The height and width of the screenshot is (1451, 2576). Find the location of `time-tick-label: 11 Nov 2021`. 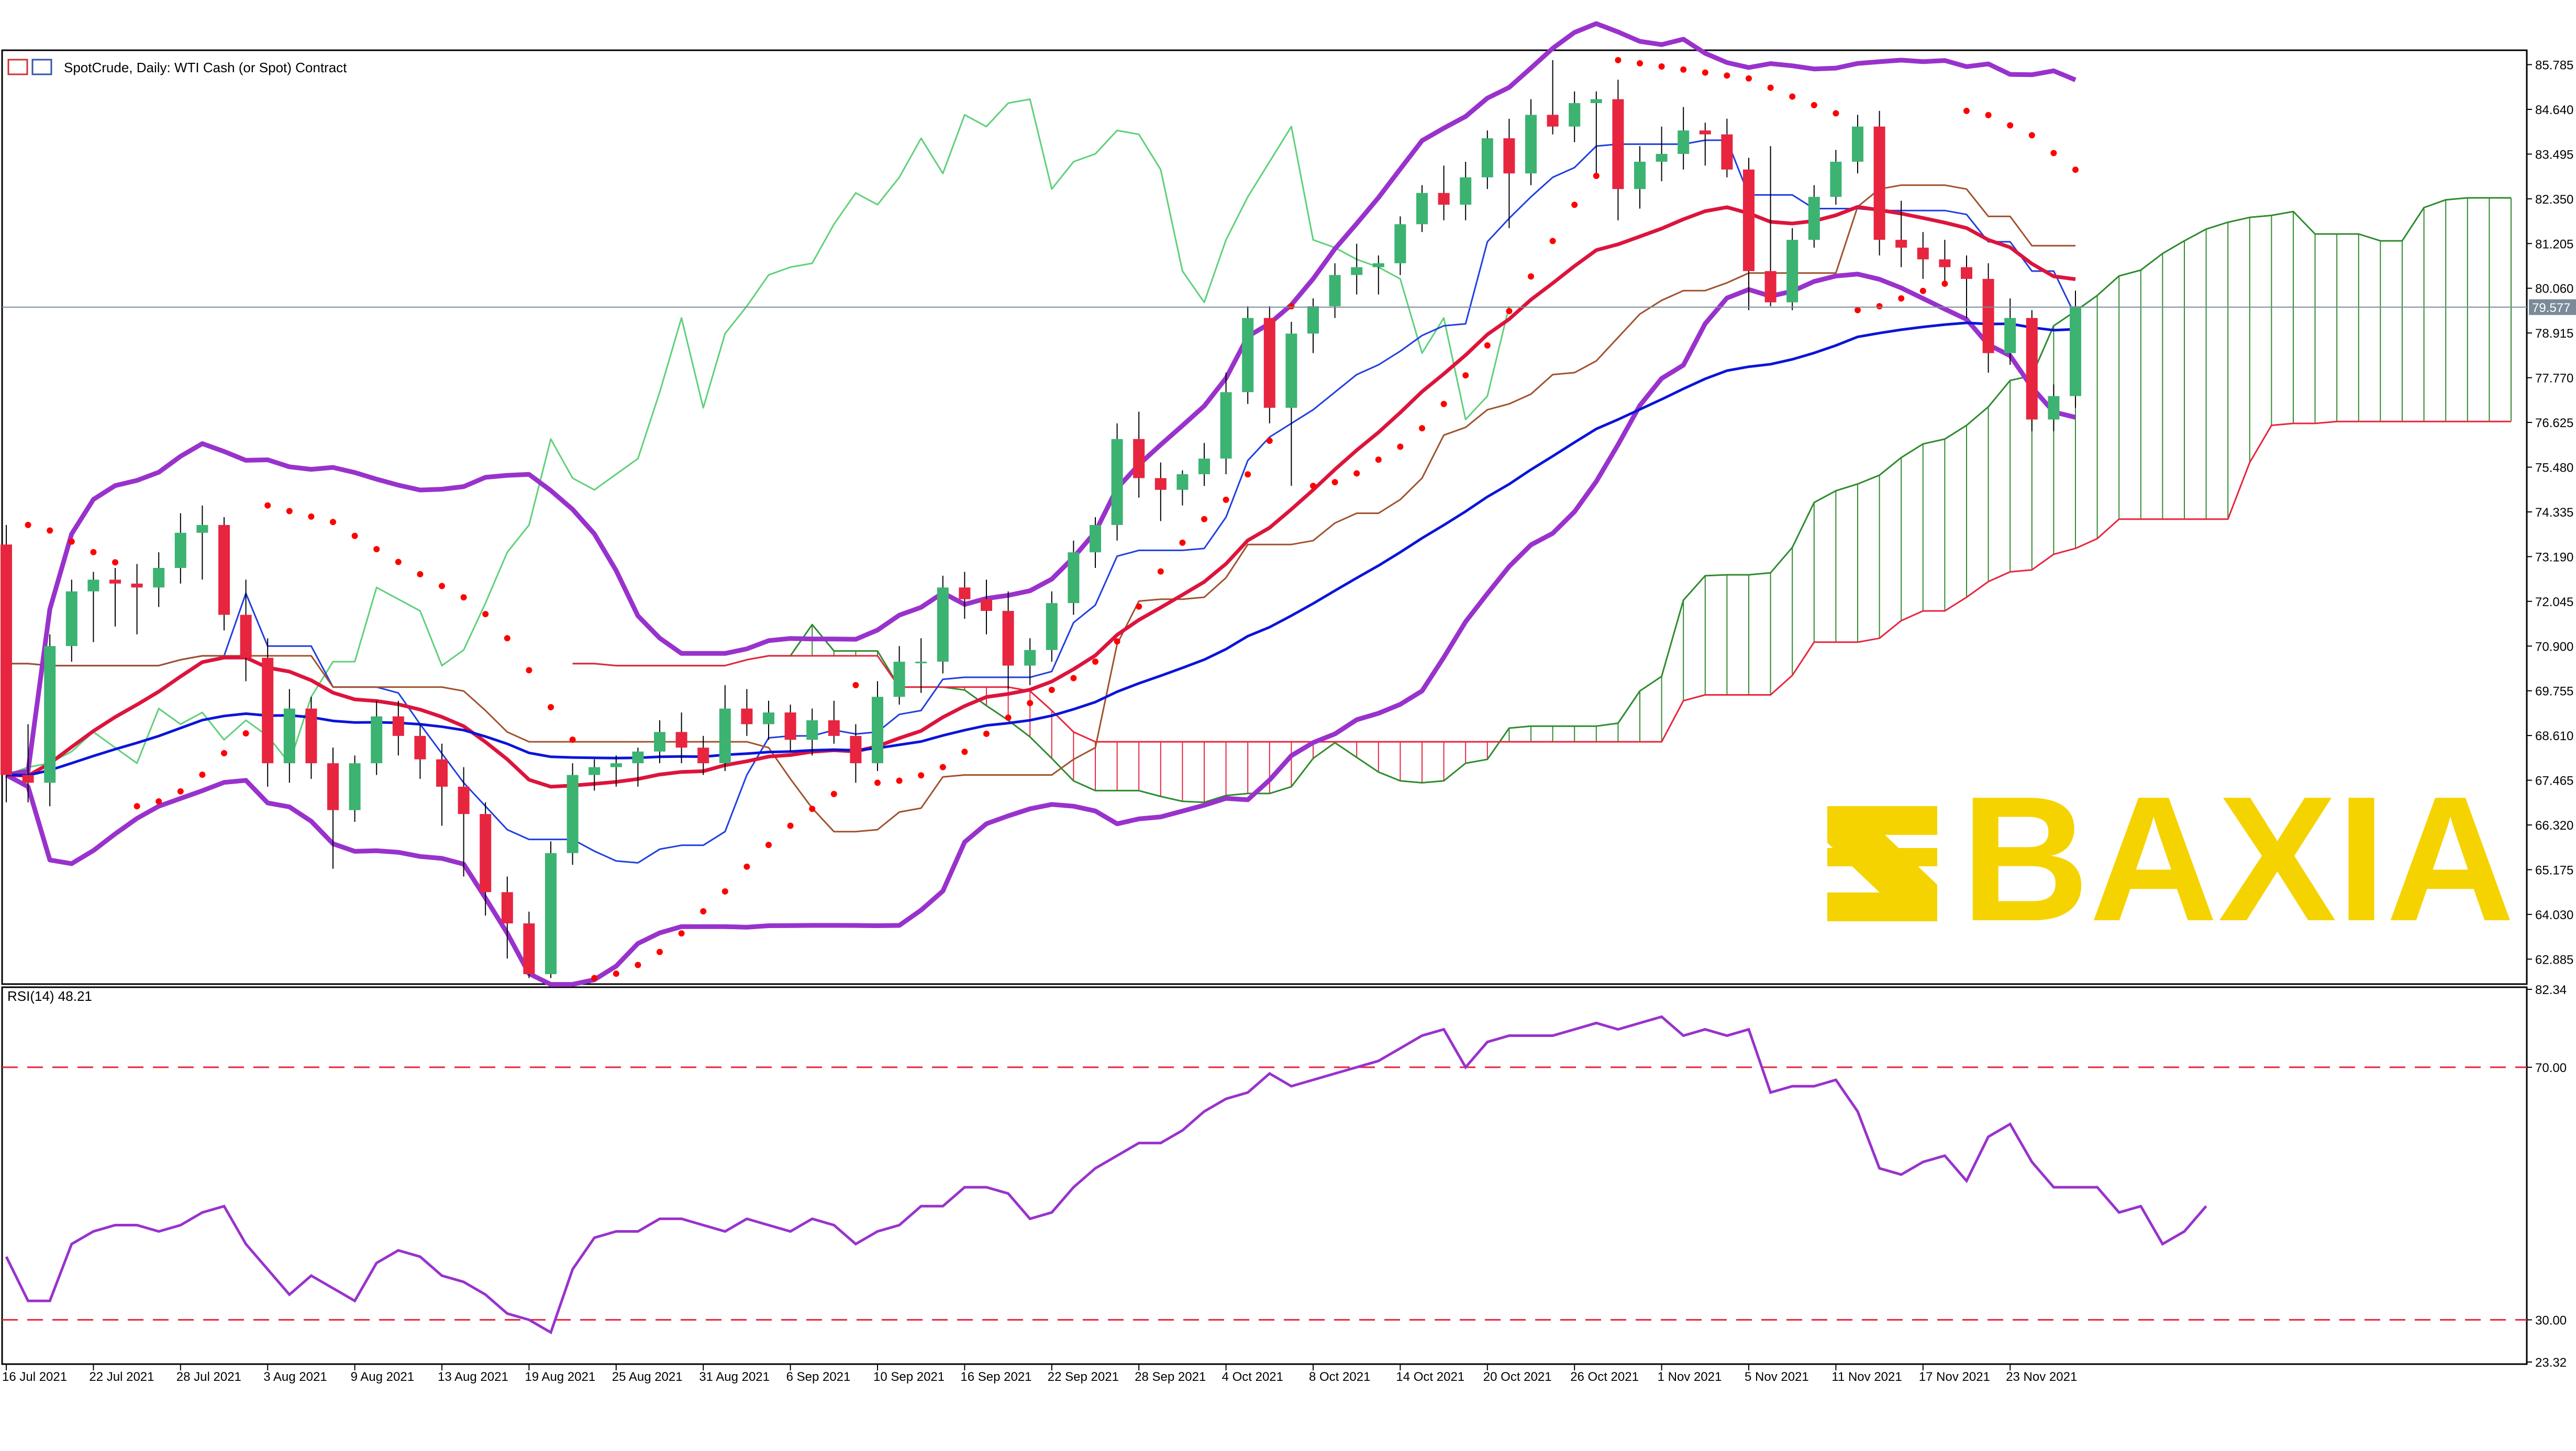

time-tick-label: 11 Nov 2021 is located at coordinates (1867, 1377).